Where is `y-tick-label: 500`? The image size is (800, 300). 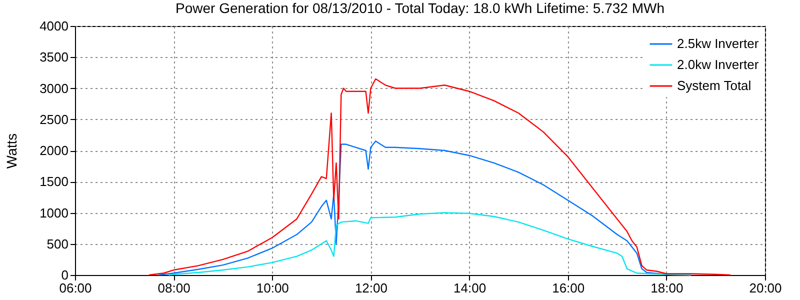 y-tick-label: 500 is located at coordinates (57, 244).